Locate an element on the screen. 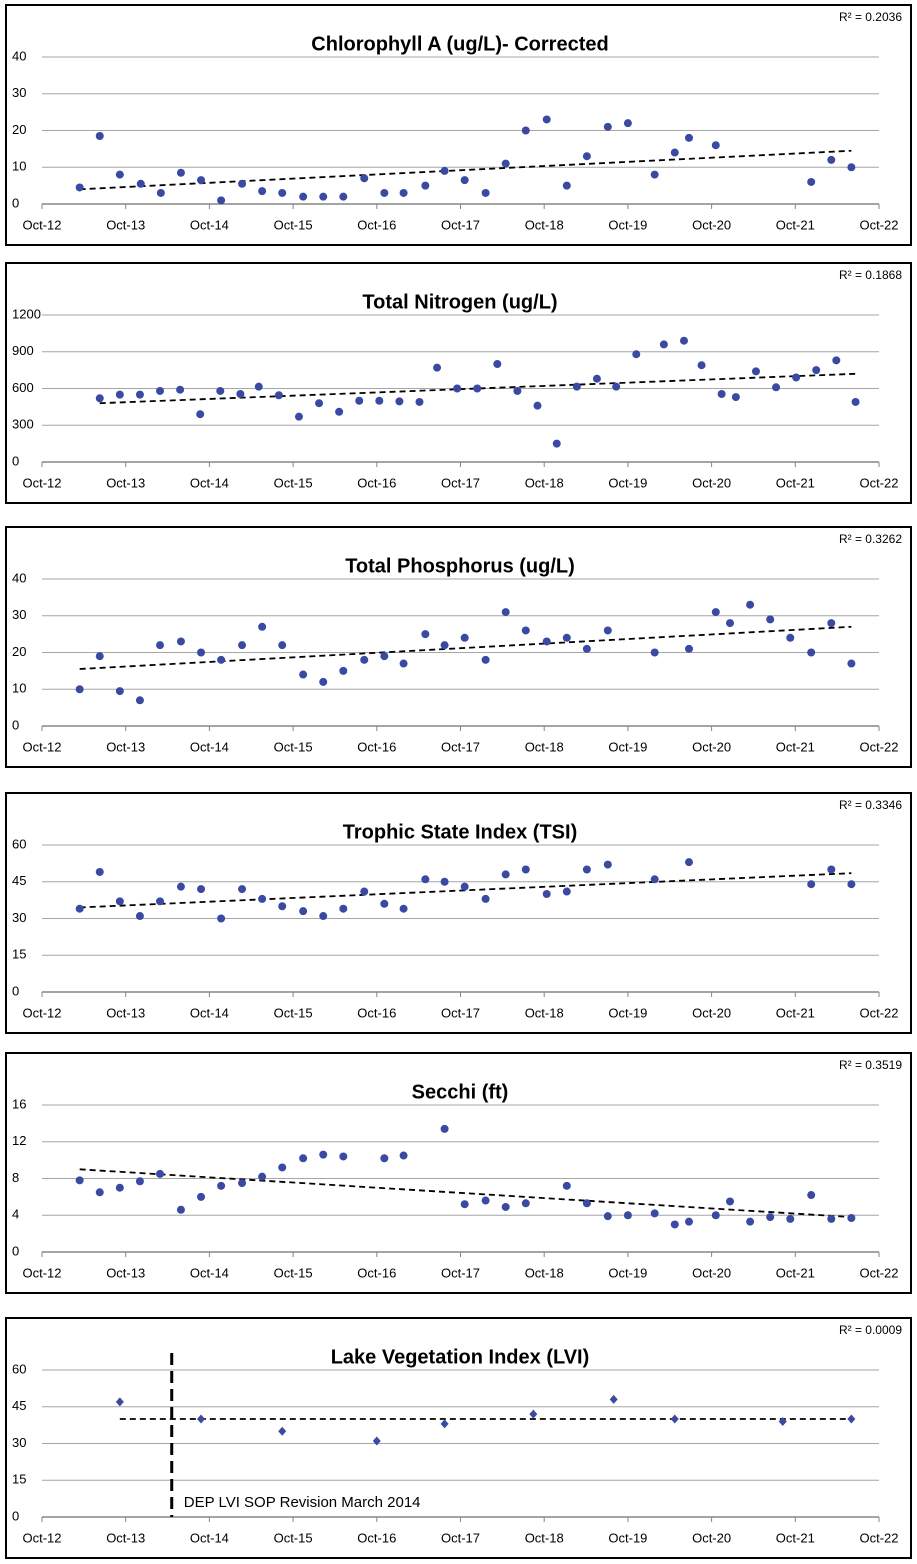  y-tick-label: 45 is located at coordinates (19, 880).